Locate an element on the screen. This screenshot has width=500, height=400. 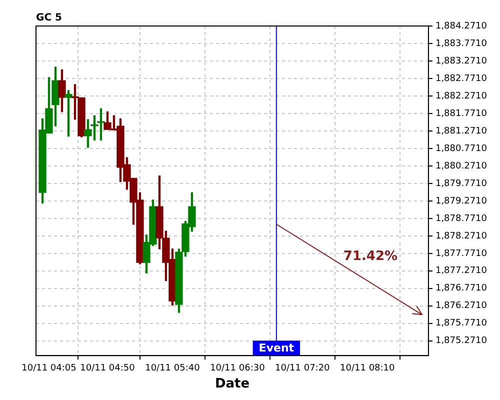
y-tick-label: 1,878.2710 is located at coordinates (461, 236).